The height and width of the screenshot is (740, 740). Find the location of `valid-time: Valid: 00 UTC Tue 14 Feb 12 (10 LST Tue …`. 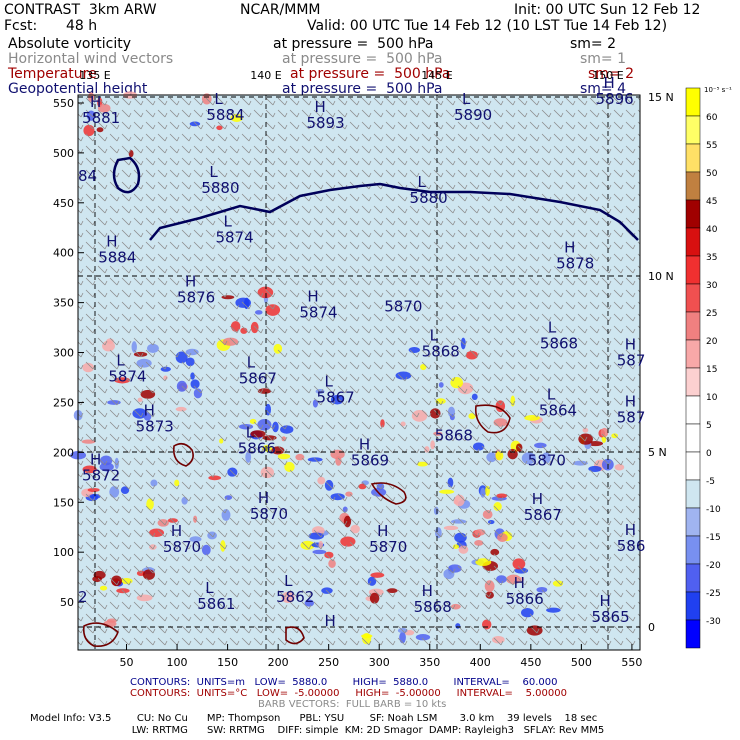

valid-time: Valid: 00 UTC Tue 14 Feb 12 (10 LST Tue … is located at coordinates (487, 26).